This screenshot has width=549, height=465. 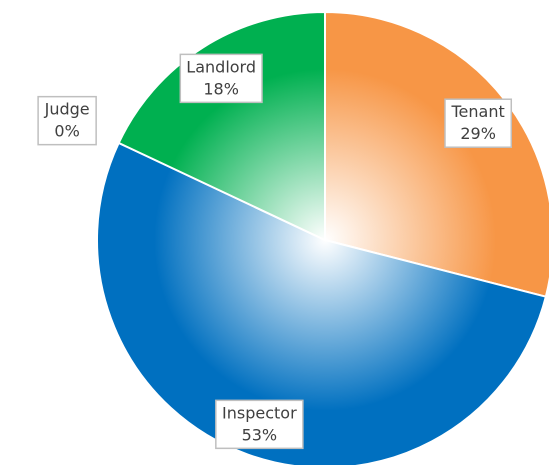 I want to click on slice-value-label: 29%, so click(x=478, y=133).